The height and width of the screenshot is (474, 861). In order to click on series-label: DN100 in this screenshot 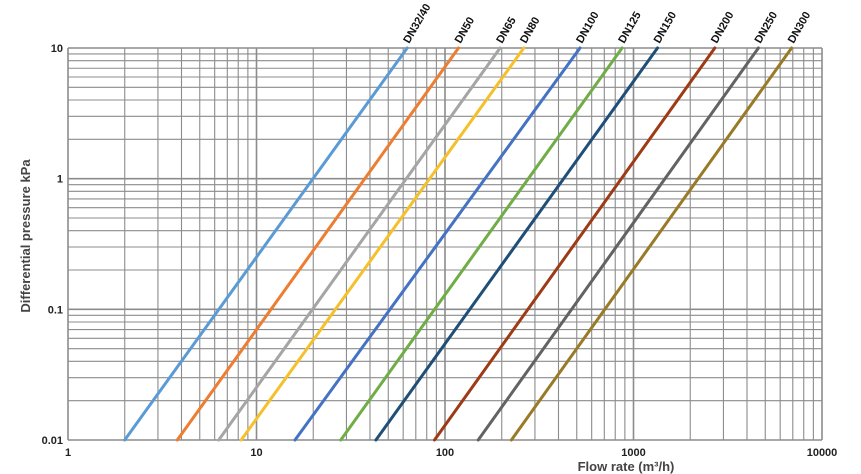, I will do `click(588, 28)`.